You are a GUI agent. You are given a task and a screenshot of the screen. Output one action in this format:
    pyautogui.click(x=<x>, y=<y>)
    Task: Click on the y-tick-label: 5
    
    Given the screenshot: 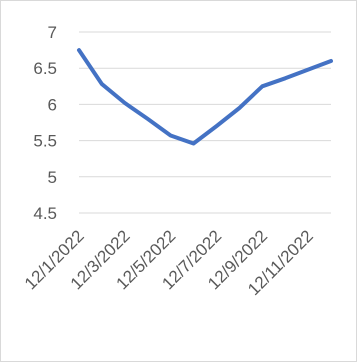 What is the action you would take?
    pyautogui.click(x=52, y=177)
    